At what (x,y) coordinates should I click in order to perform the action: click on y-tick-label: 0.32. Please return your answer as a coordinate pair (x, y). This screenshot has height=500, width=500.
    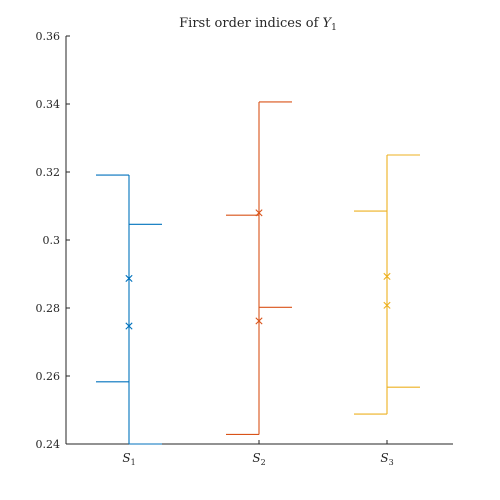
    Looking at the image, I should click on (48, 172).